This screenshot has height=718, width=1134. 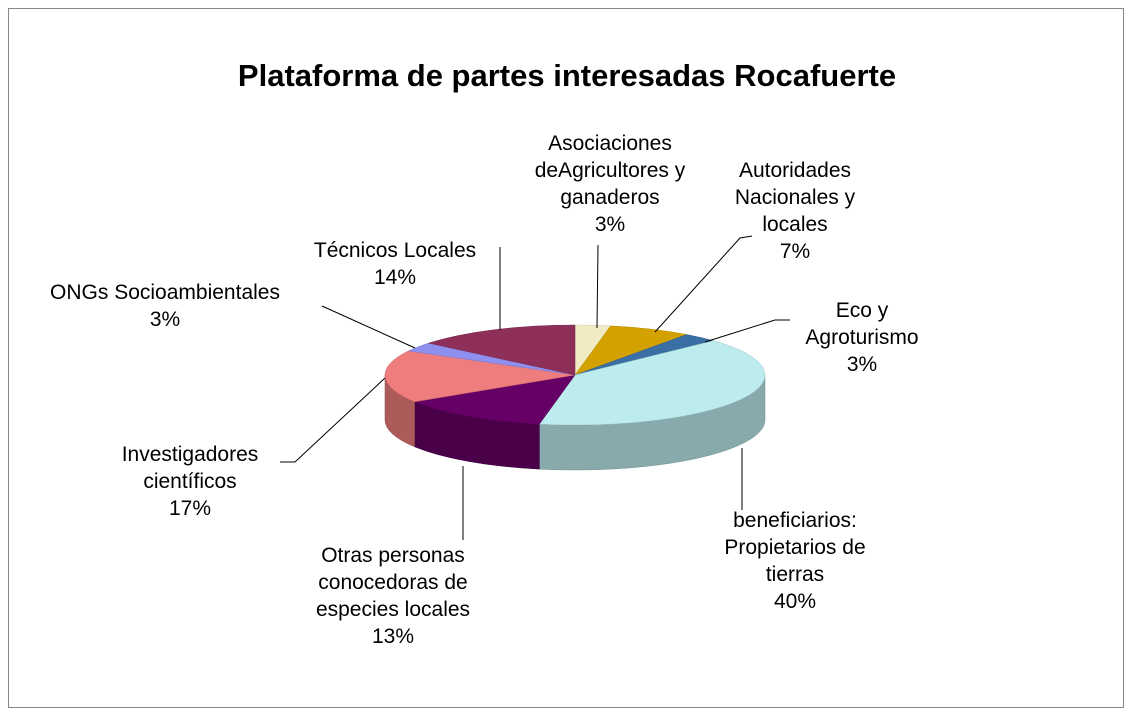 I want to click on data-label: ONGs Socioambientales 3%, so click(x=165, y=306).